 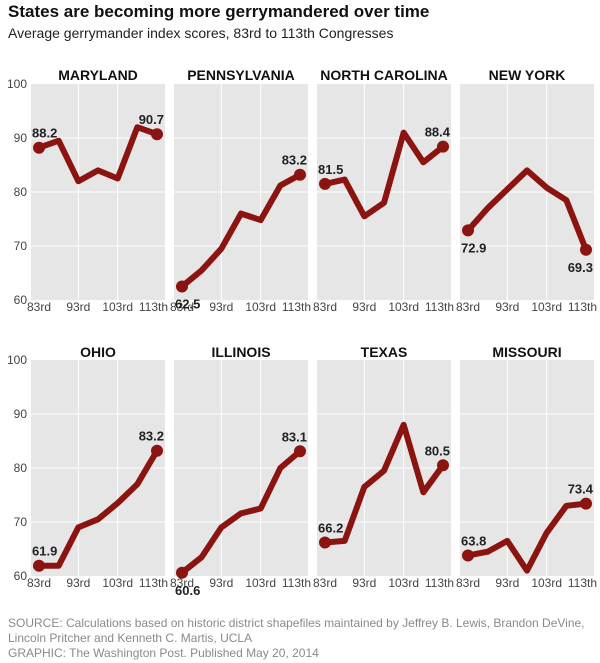 What do you see at coordinates (294, 436) in the screenshot?
I see `end-value-label: 83.1` at bounding box center [294, 436].